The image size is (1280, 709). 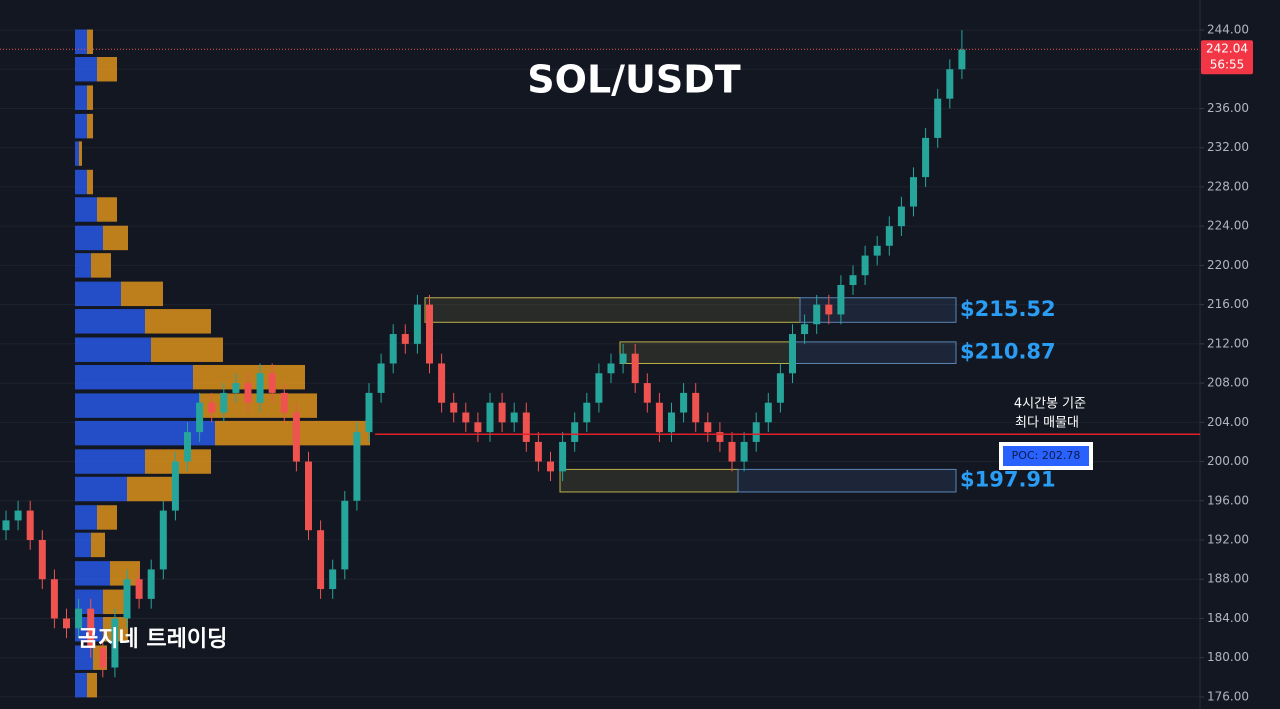 What do you see at coordinates (1050, 404) in the screenshot?
I see `annotation: 4시간봉 기준` at bounding box center [1050, 404].